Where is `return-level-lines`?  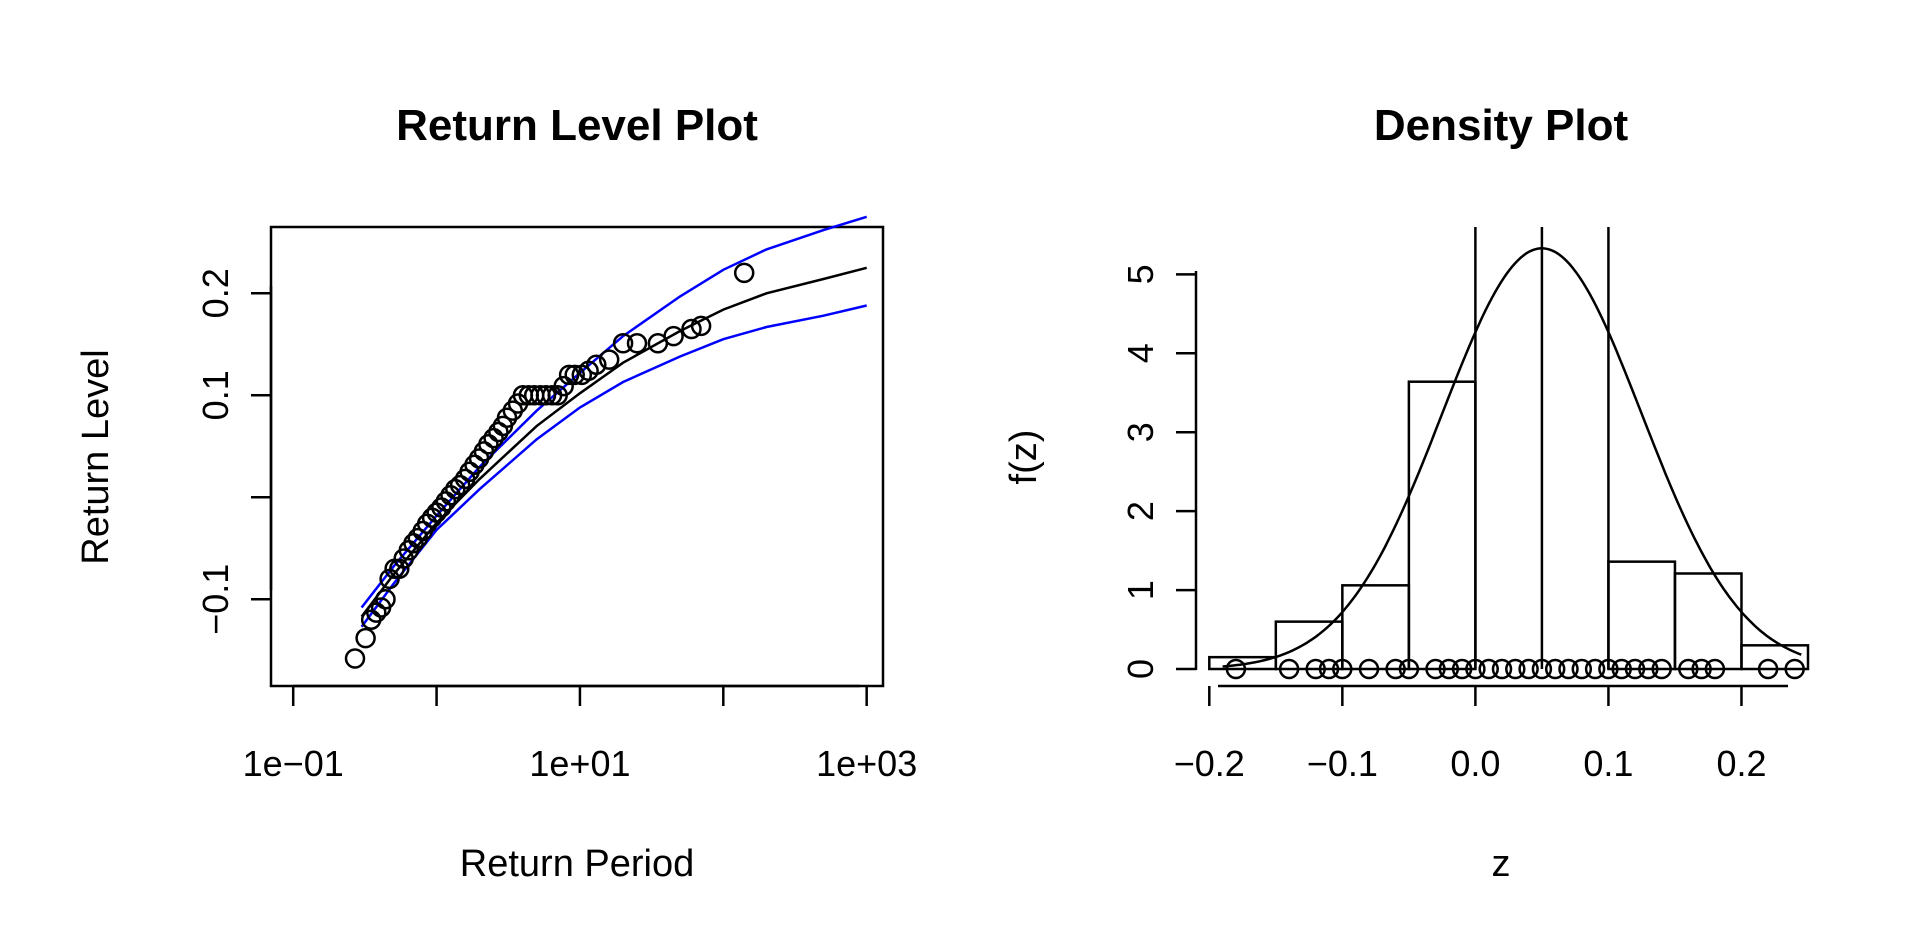 return-level-lines is located at coordinates (614, 421).